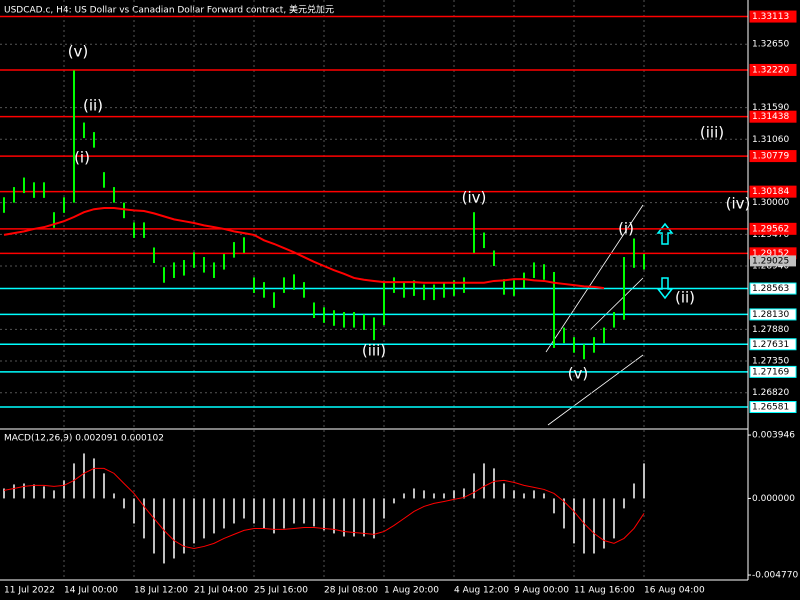 The image size is (800, 600). What do you see at coordinates (93, 106) in the screenshot?
I see `wave-label: (ii)` at bounding box center [93, 106].